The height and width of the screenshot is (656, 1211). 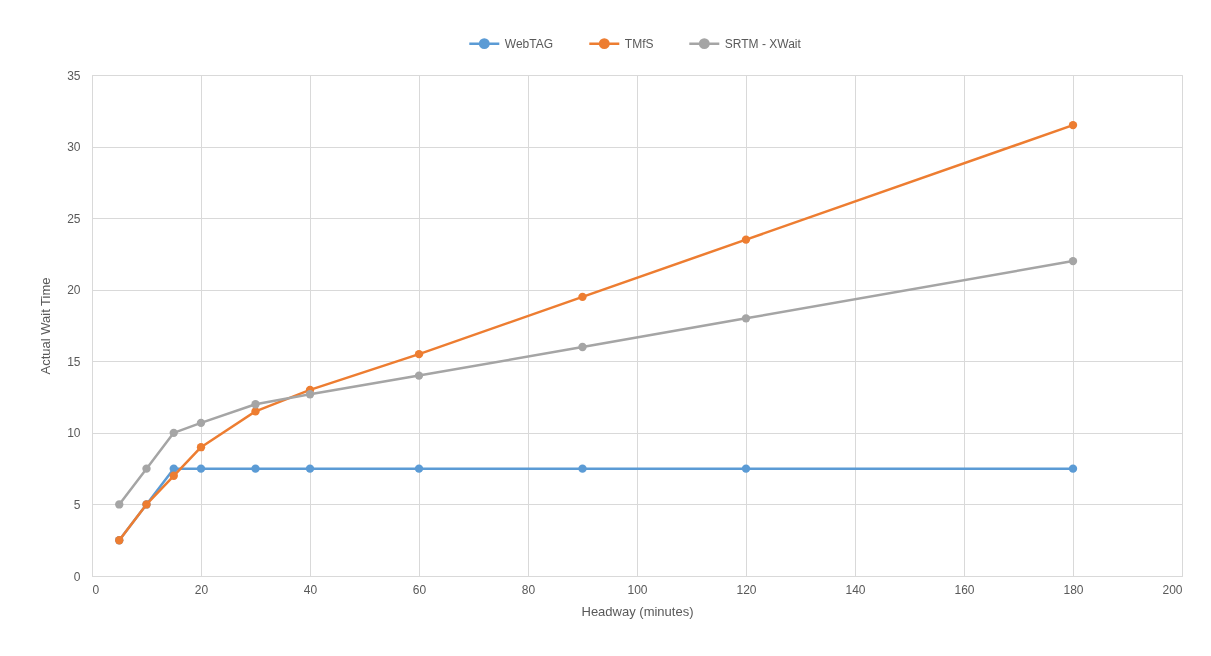 What do you see at coordinates (528, 589) in the screenshot?
I see `x-tick-label: 80` at bounding box center [528, 589].